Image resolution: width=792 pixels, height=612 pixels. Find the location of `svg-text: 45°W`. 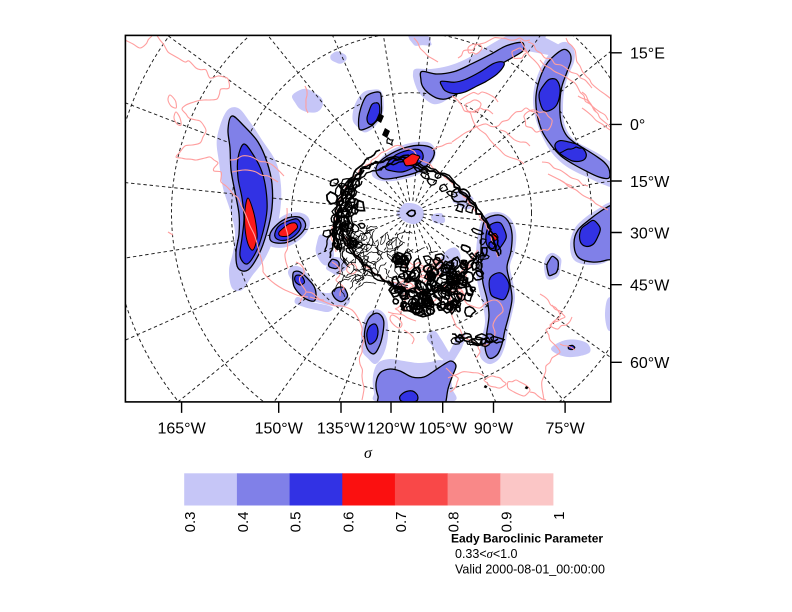

svg-text: 45°W is located at coordinates (650, 286).